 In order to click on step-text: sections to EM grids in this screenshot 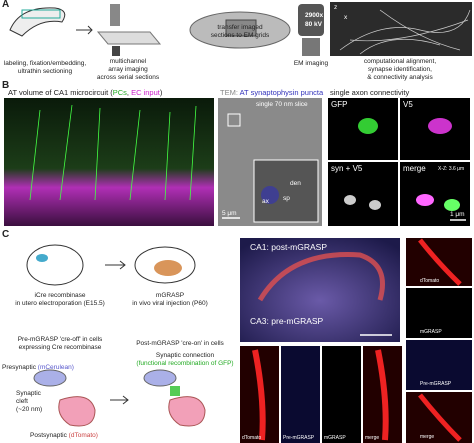, I will do `click(240, 35)`.